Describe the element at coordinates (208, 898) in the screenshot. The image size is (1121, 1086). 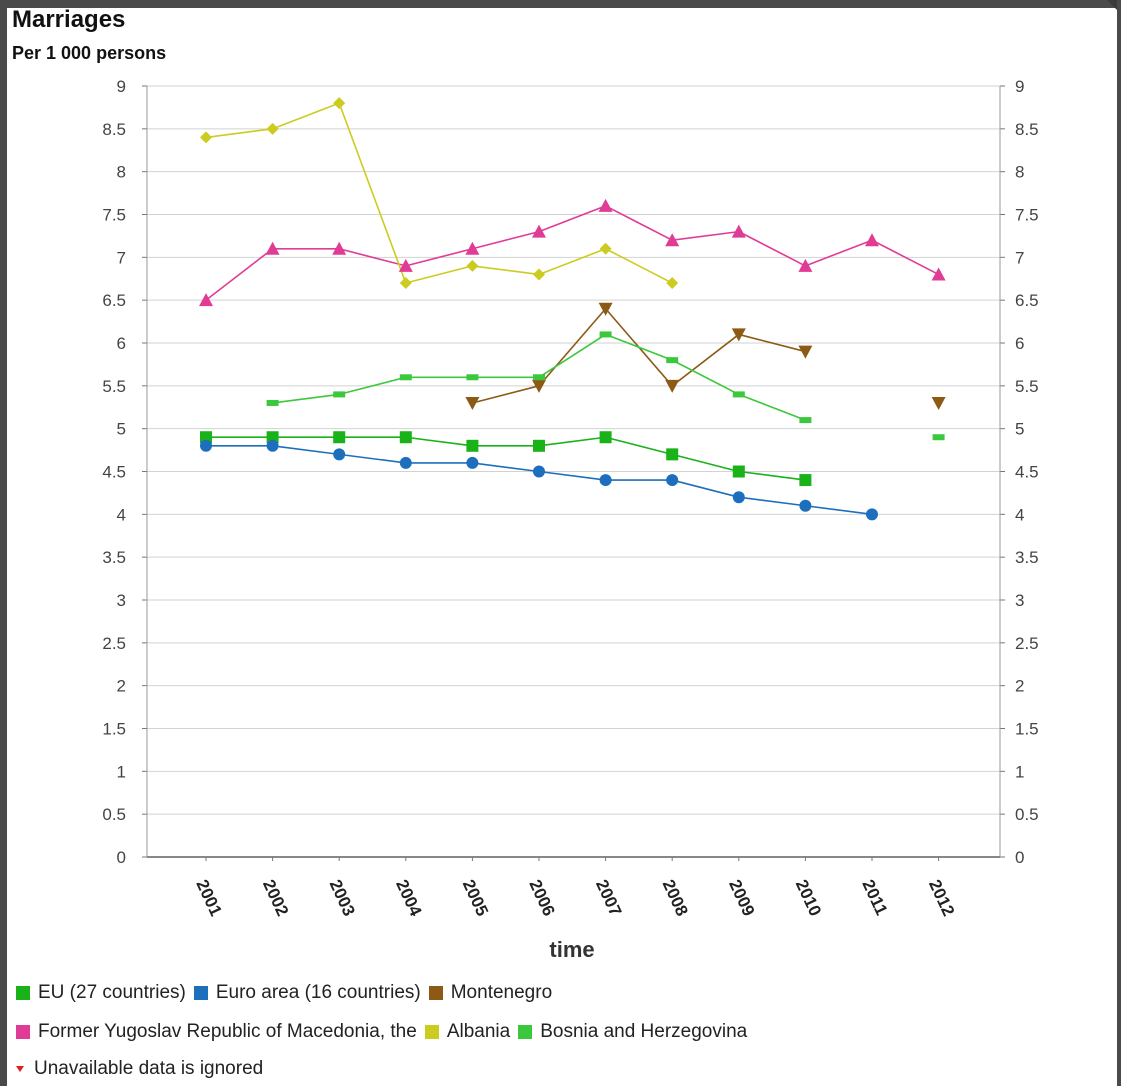
I see `x-tick-label: 2001` at that location.